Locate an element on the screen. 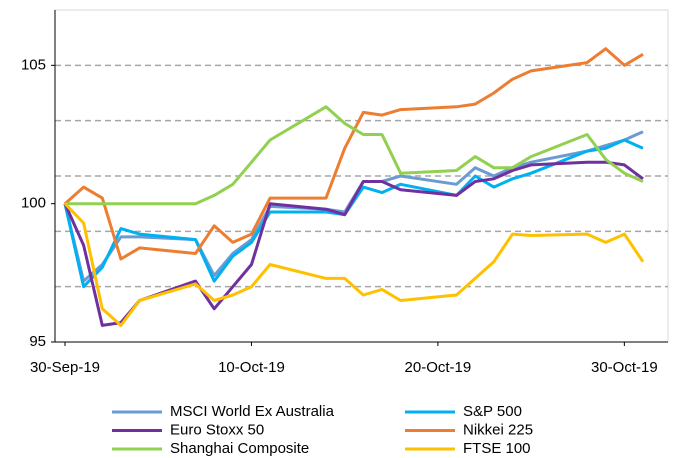 The image size is (673, 458). legend-label: Shanghai Composite is located at coordinates (239, 448).